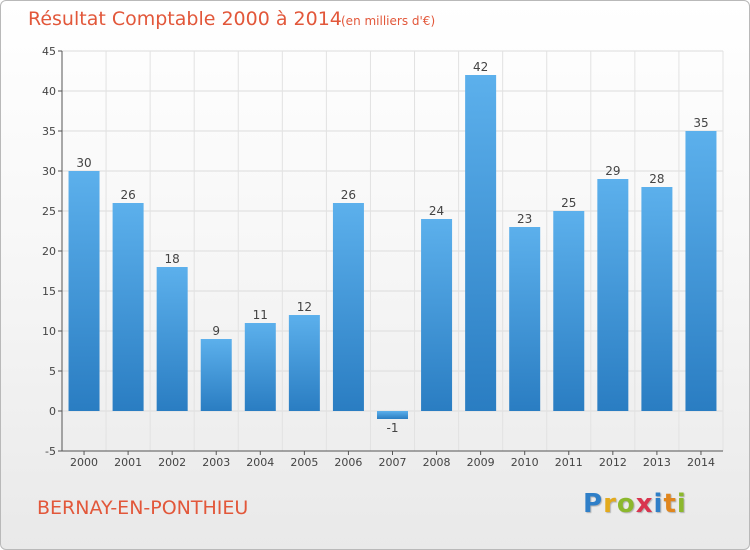 The image size is (750, 550). I want to click on logo-letter: r, so click(610, 504).